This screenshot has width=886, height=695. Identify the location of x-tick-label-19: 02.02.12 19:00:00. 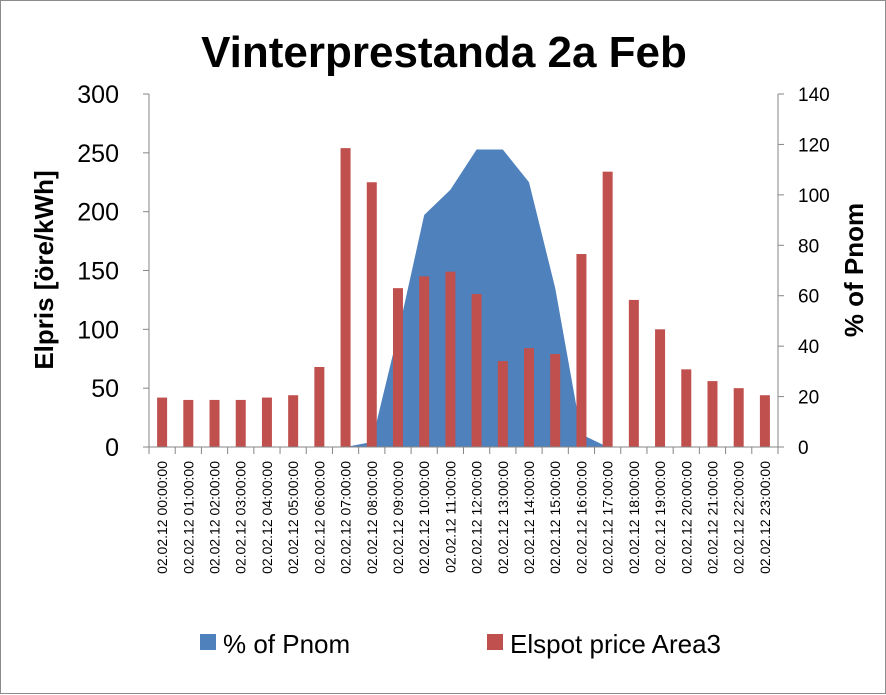
(660, 517).